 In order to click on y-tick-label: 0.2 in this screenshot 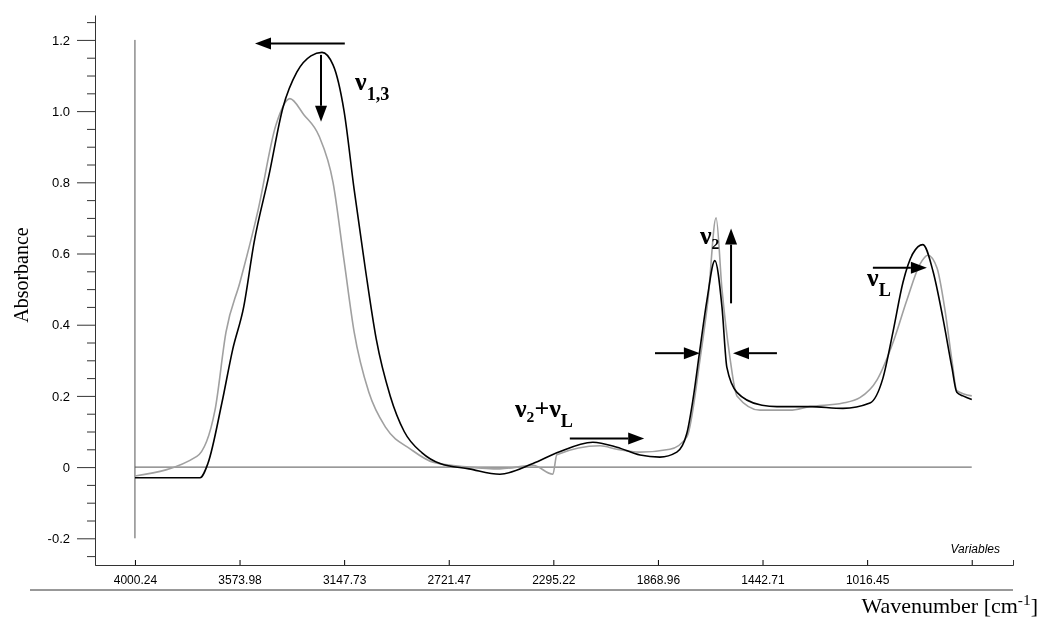, I will do `click(60, 396)`.